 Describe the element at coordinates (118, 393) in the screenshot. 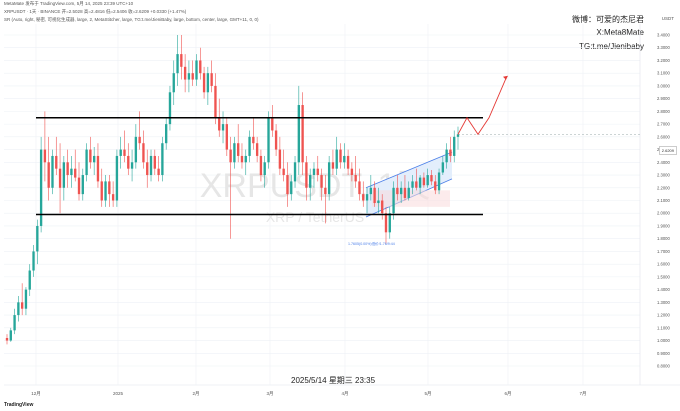

I see `x-tick-label: 2025` at that location.